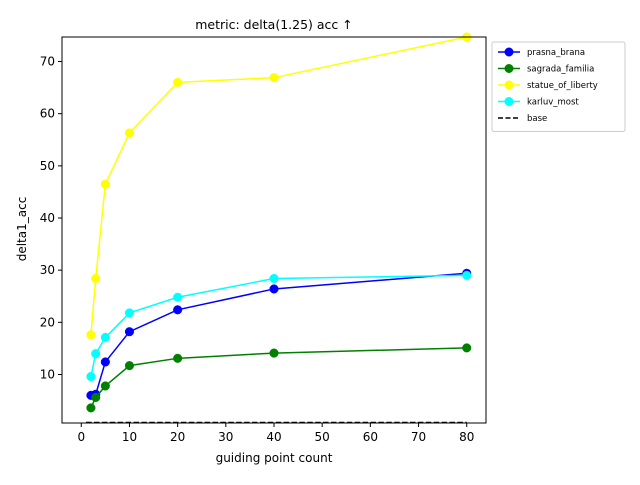 The image size is (640, 485). I want to click on legend-label-statue_of_liberty: statue_of_liberty, so click(562, 86).